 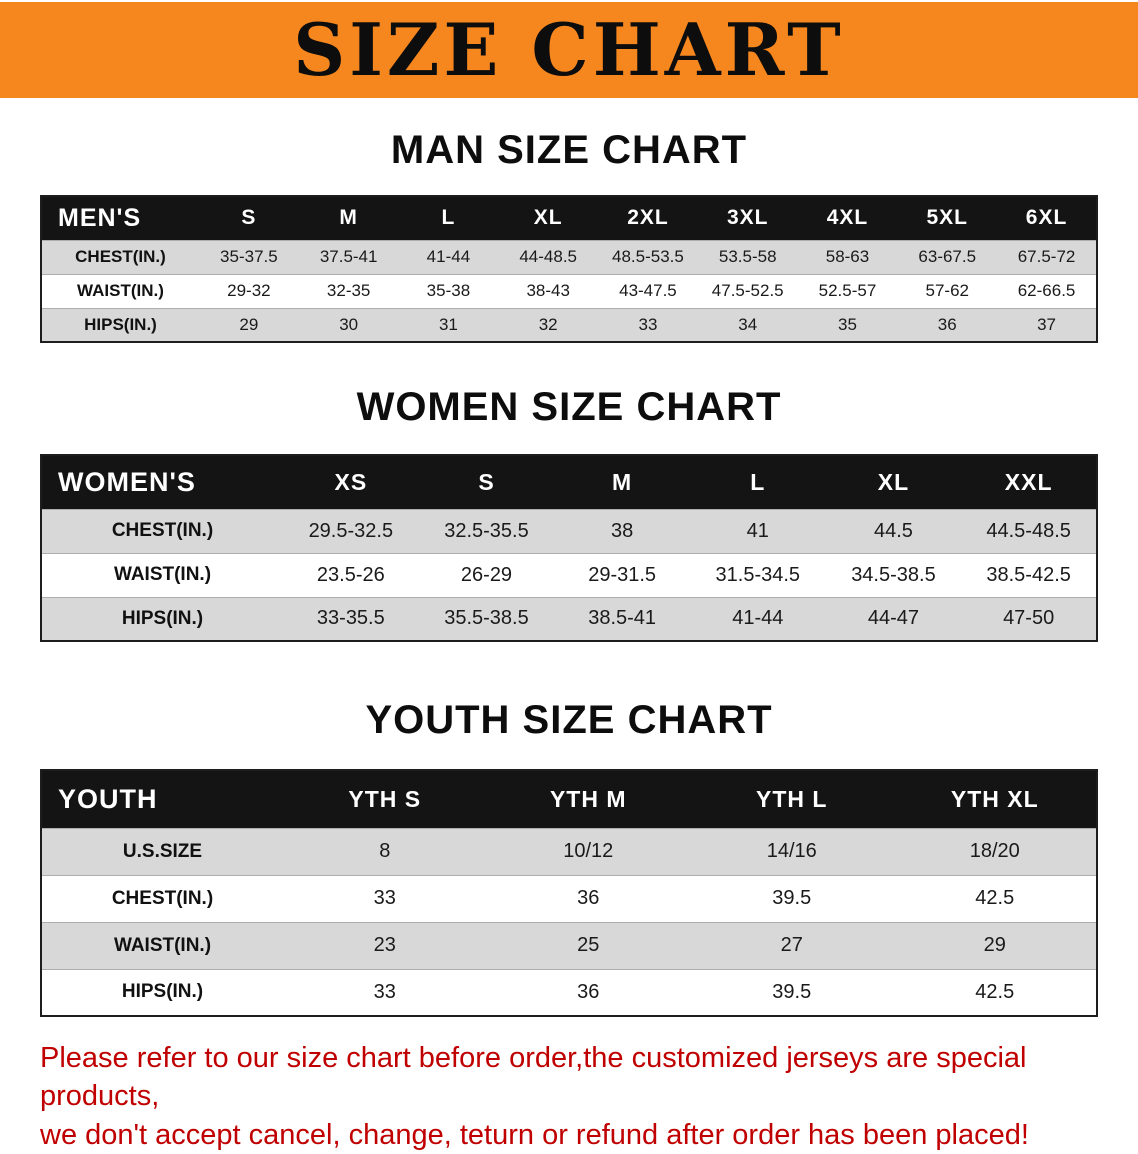 I want to click on men-column-3xl: 3XL, so click(x=747, y=218).